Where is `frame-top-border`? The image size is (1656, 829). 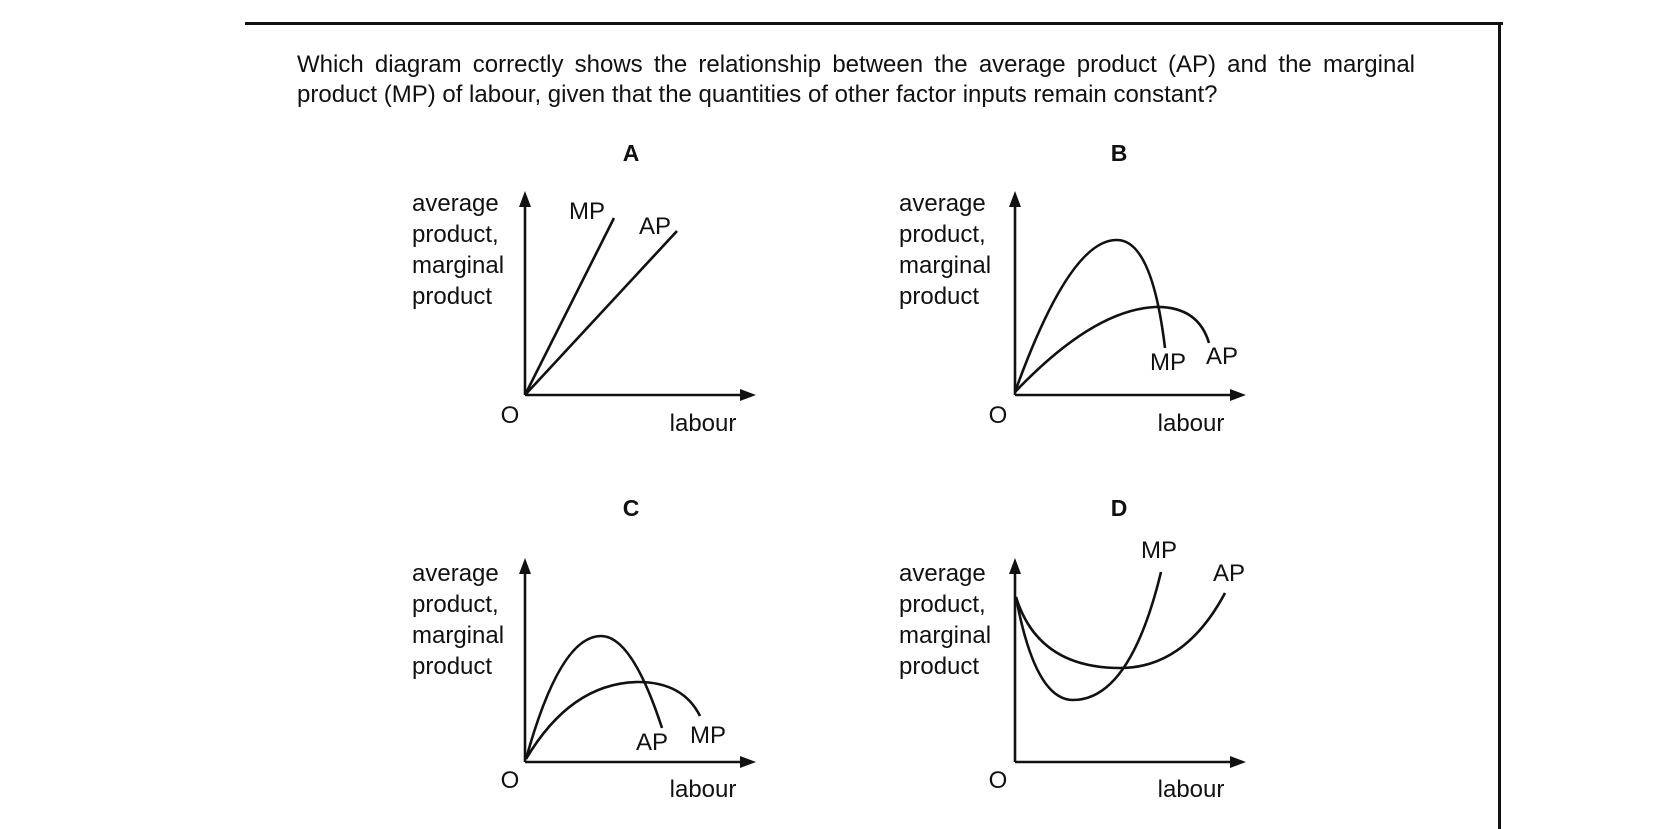
frame-top-border is located at coordinates (874, 23).